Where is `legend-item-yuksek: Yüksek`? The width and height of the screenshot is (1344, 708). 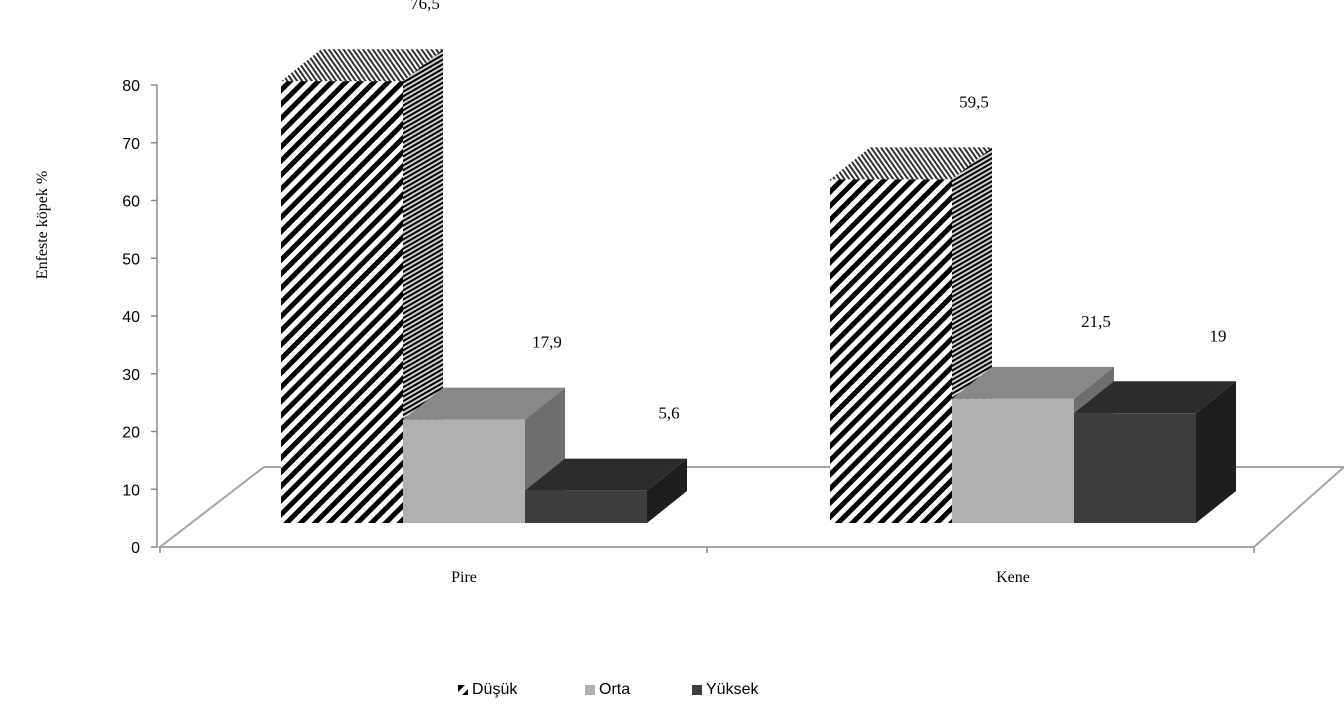 legend-item-yuksek: Yüksek is located at coordinates (725, 690).